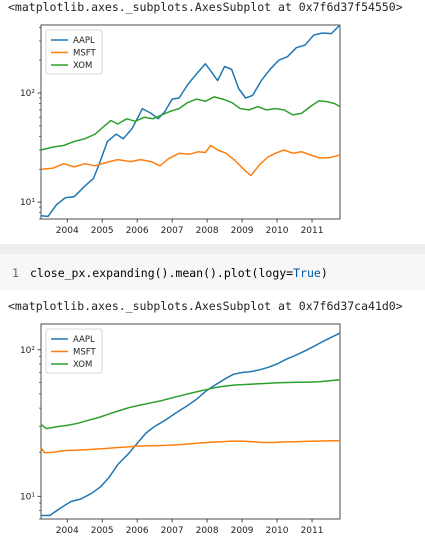  I want to click on code-keyword: True, so click(307, 273).